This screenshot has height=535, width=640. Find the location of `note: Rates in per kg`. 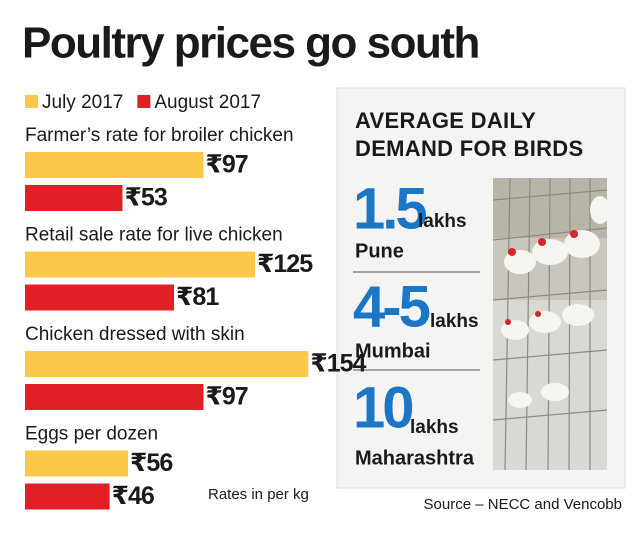

note: Rates in per kg is located at coordinates (258, 494).